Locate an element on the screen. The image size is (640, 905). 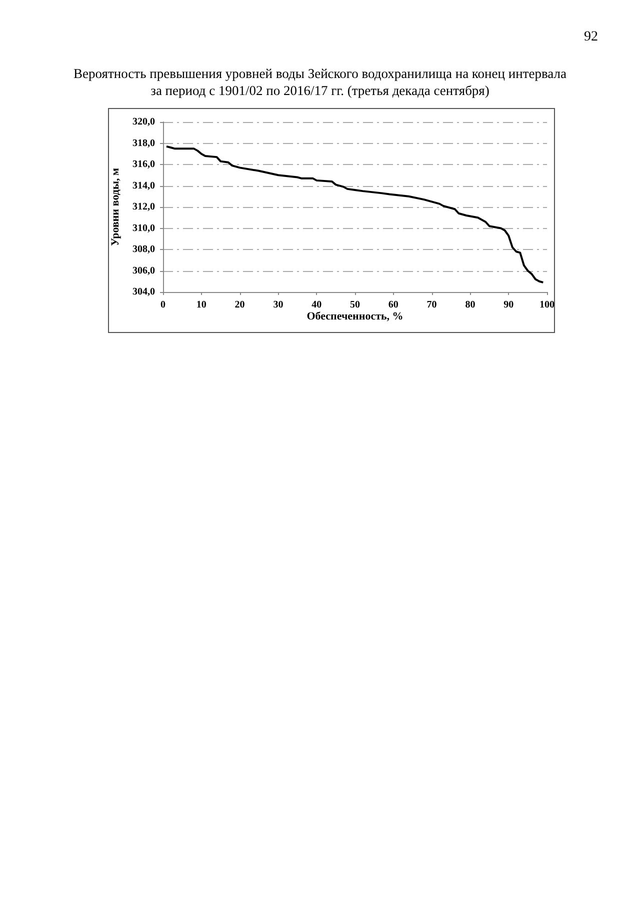
y-tick-label: 318,0 is located at coordinates (143, 143).